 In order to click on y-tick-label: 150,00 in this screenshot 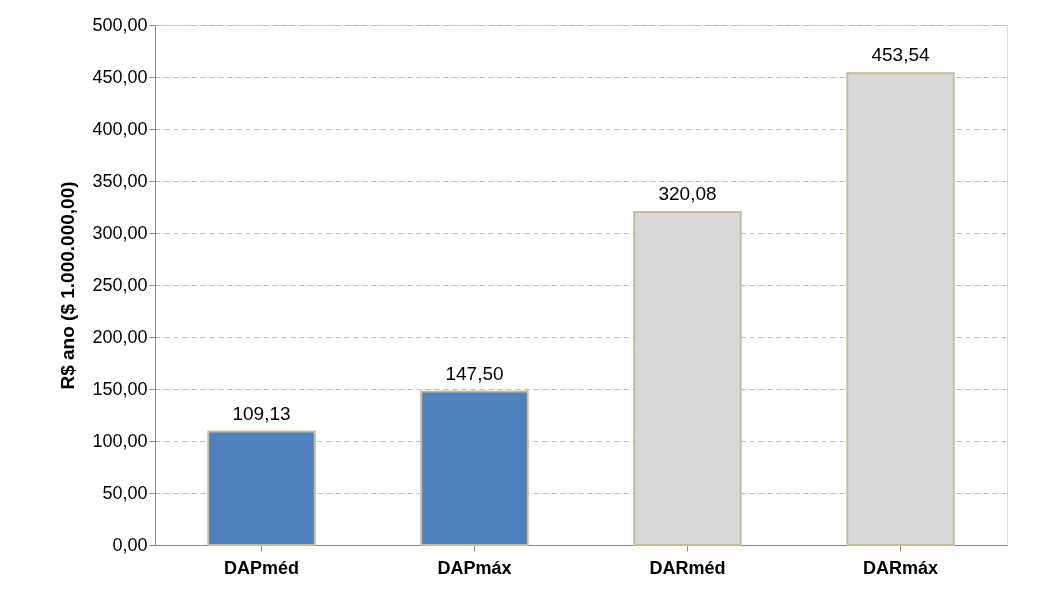, I will do `click(120, 388)`.